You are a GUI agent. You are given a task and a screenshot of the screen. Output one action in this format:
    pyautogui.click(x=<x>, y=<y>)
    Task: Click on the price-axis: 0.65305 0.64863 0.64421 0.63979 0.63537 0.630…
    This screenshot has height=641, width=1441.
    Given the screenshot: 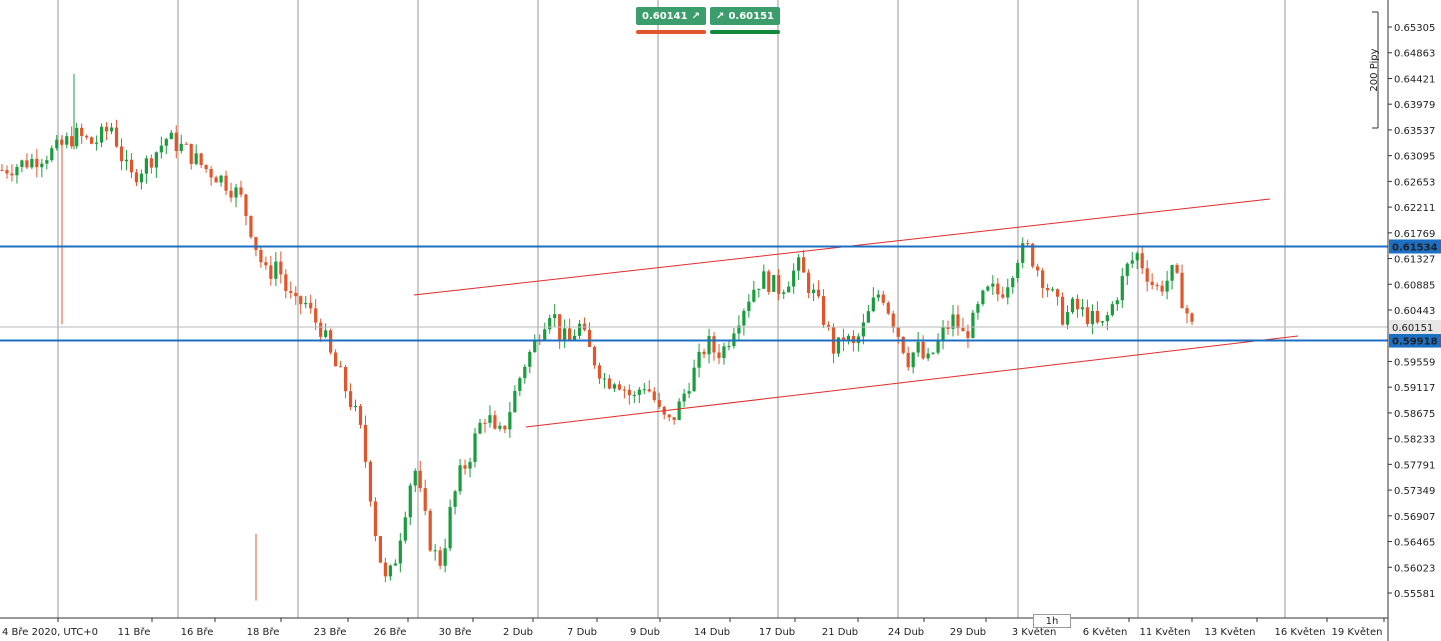 What is the action you would take?
    pyautogui.click(x=1411, y=320)
    